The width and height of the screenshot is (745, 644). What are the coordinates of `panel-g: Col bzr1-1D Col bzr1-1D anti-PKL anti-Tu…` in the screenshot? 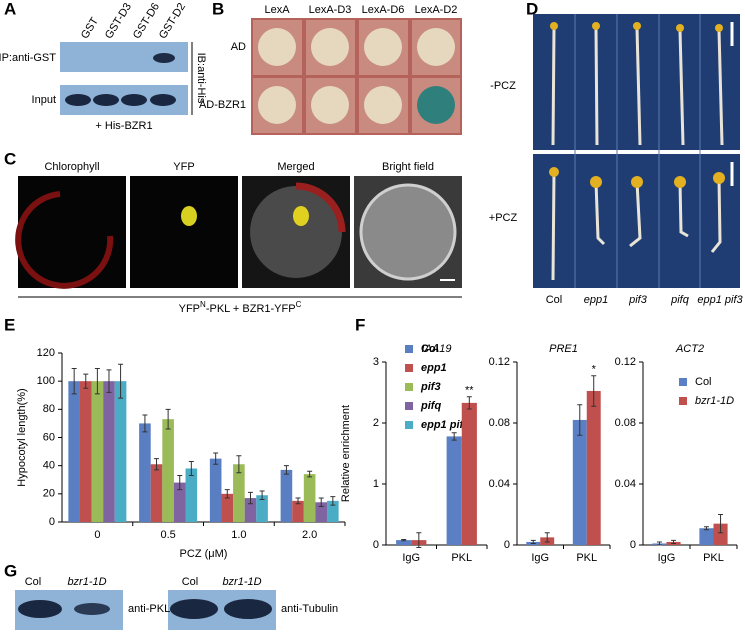 It's located at (176, 603).